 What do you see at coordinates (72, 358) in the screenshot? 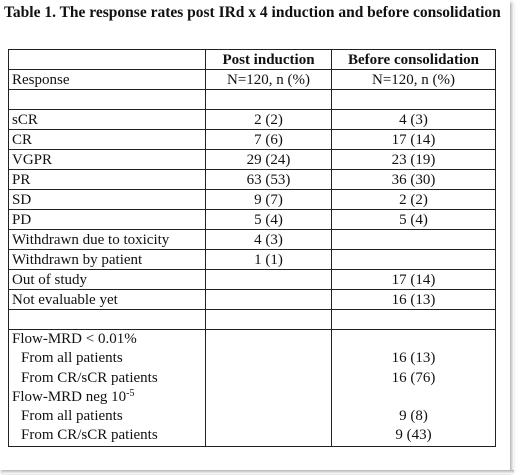
I see `mrd-001-all-label: From all patients` at bounding box center [72, 358].